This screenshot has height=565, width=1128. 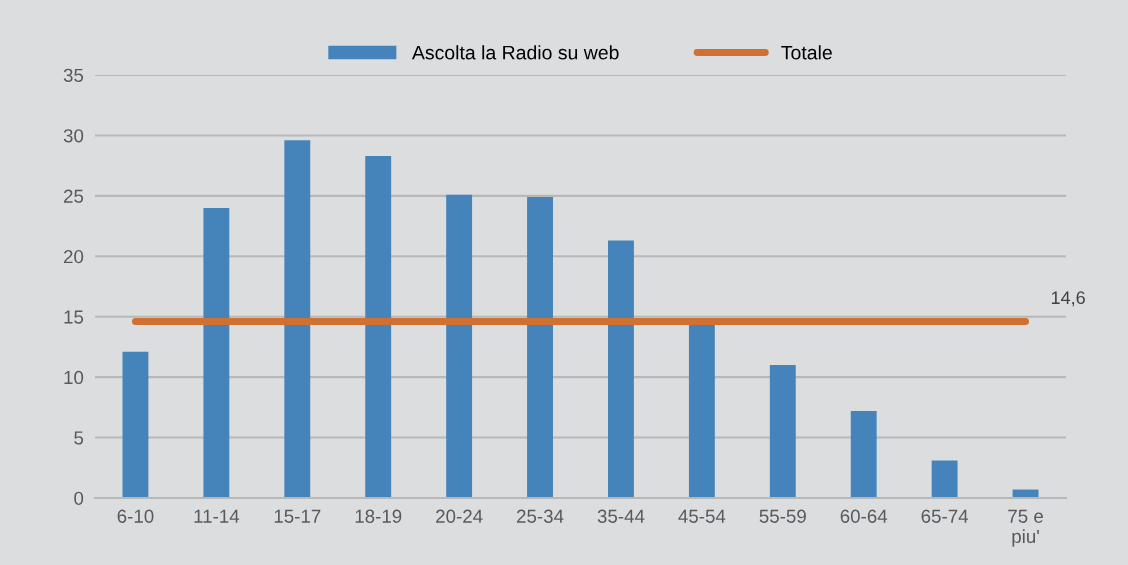 What do you see at coordinates (74, 377) in the screenshot?
I see `y-tick-label: 10` at bounding box center [74, 377].